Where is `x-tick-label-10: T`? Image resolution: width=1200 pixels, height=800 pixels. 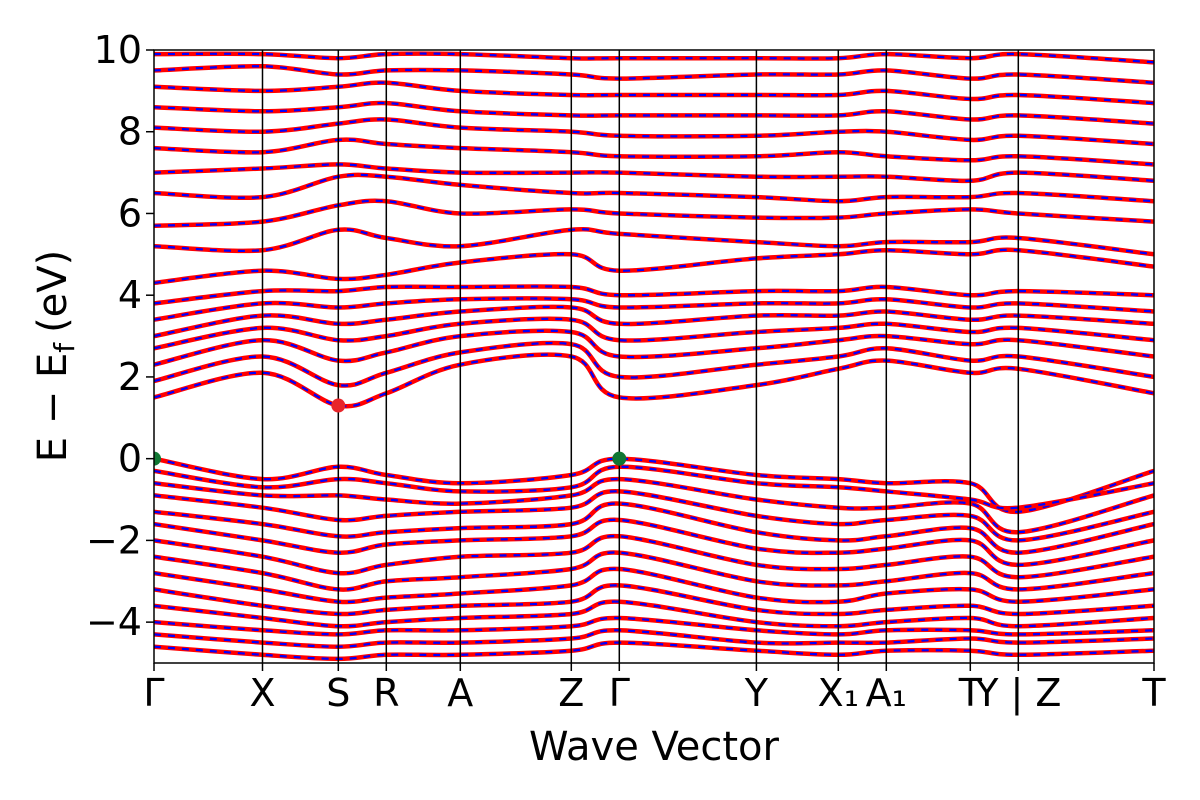
x-tick-label-10: T is located at coordinates (970, 693).